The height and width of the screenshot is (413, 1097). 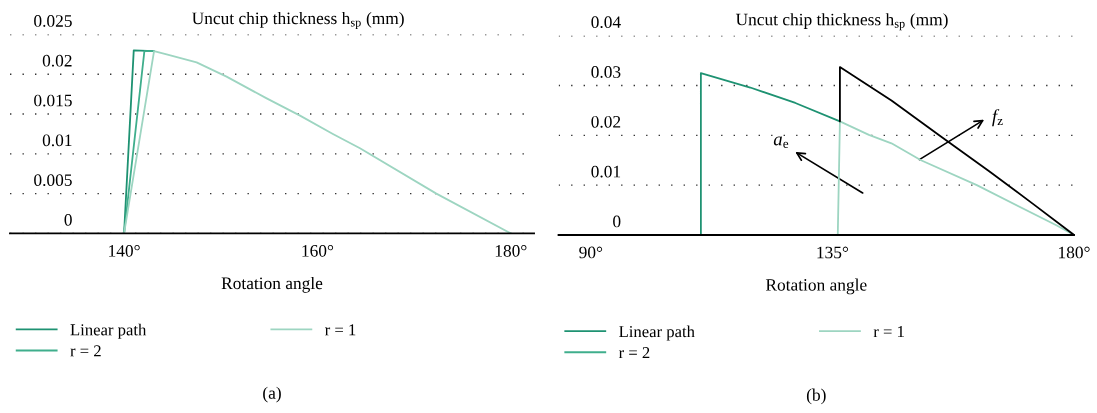 What do you see at coordinates (997, 118) in the screenshot?
I see `annotation: f$_{z}$` at bounding box center [997, 118].